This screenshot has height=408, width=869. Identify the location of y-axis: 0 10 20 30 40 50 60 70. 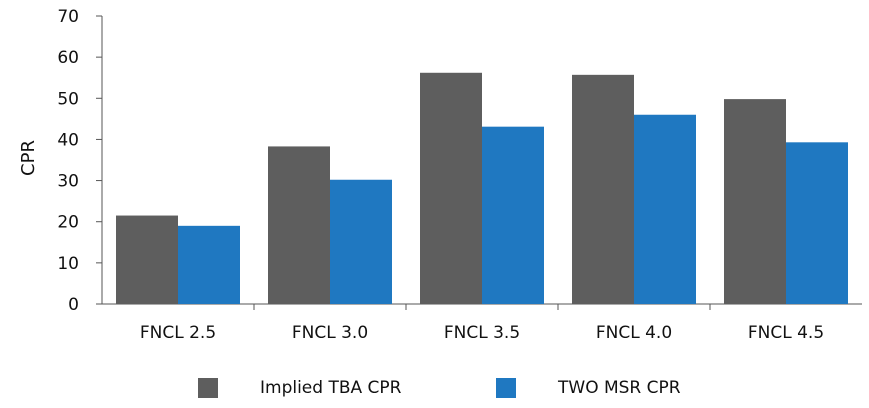
(80, 161).